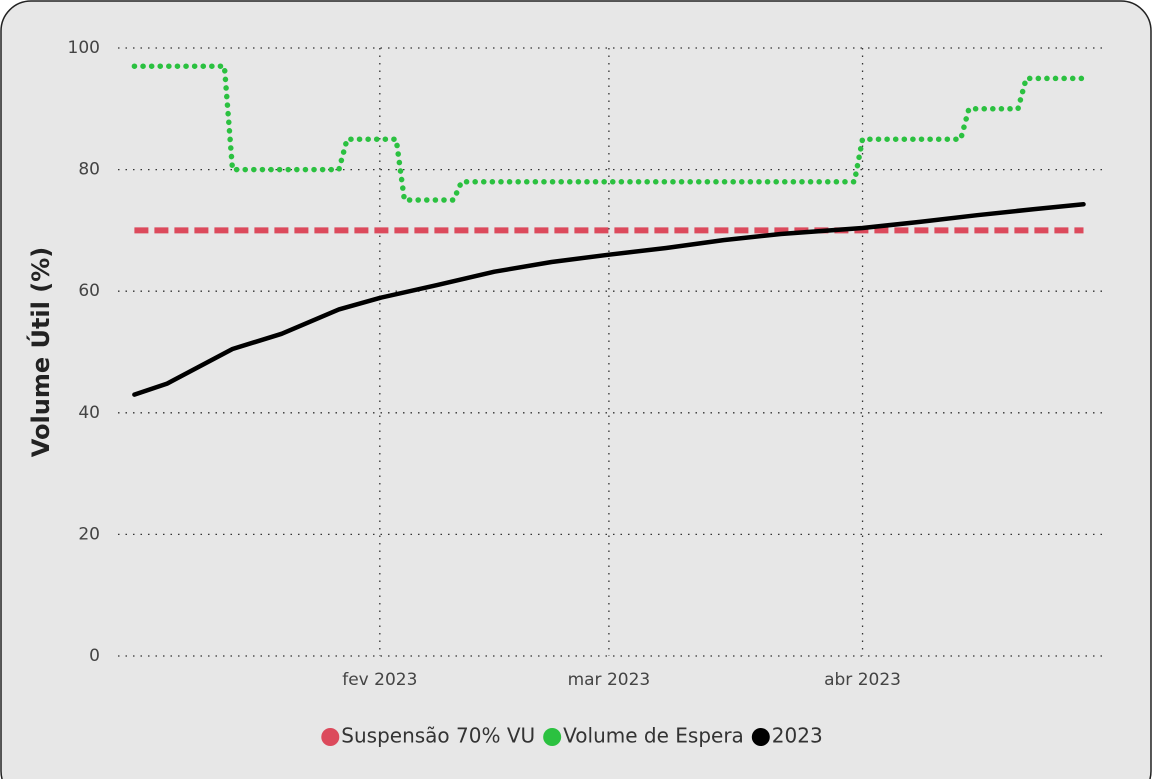 Image resolution: width=1152 pixels, height=783 pixels. I want to click on x-tick-label: fev 2023, so click(379, 680).